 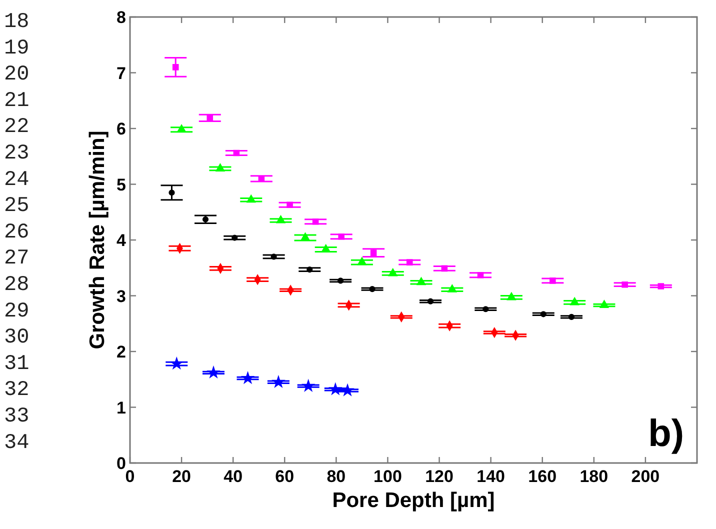 What do you see at coordinates (594, 476) in the screenshot?
I see `x-tick-label: 180` at bounding box center [594, 476].